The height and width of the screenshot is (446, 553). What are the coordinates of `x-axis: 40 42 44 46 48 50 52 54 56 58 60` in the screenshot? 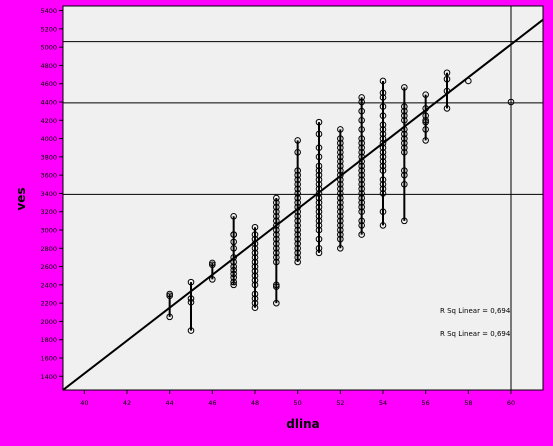 It's located at (297, 398).